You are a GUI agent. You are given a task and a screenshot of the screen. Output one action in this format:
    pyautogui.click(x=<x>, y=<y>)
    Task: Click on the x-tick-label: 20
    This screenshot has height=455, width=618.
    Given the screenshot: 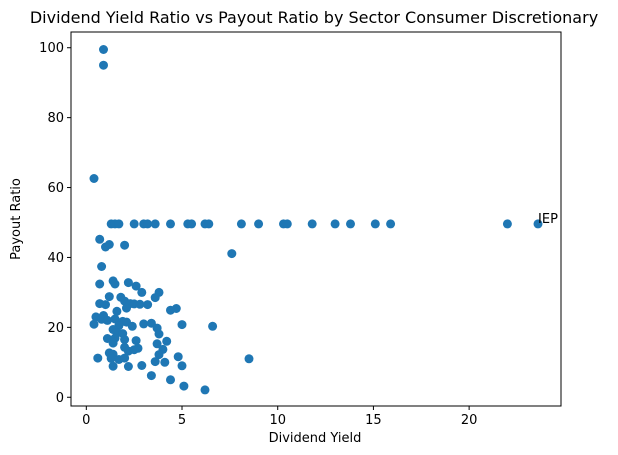 What is the action you would take?
    pyautogui.click(x=469, y=420)
    